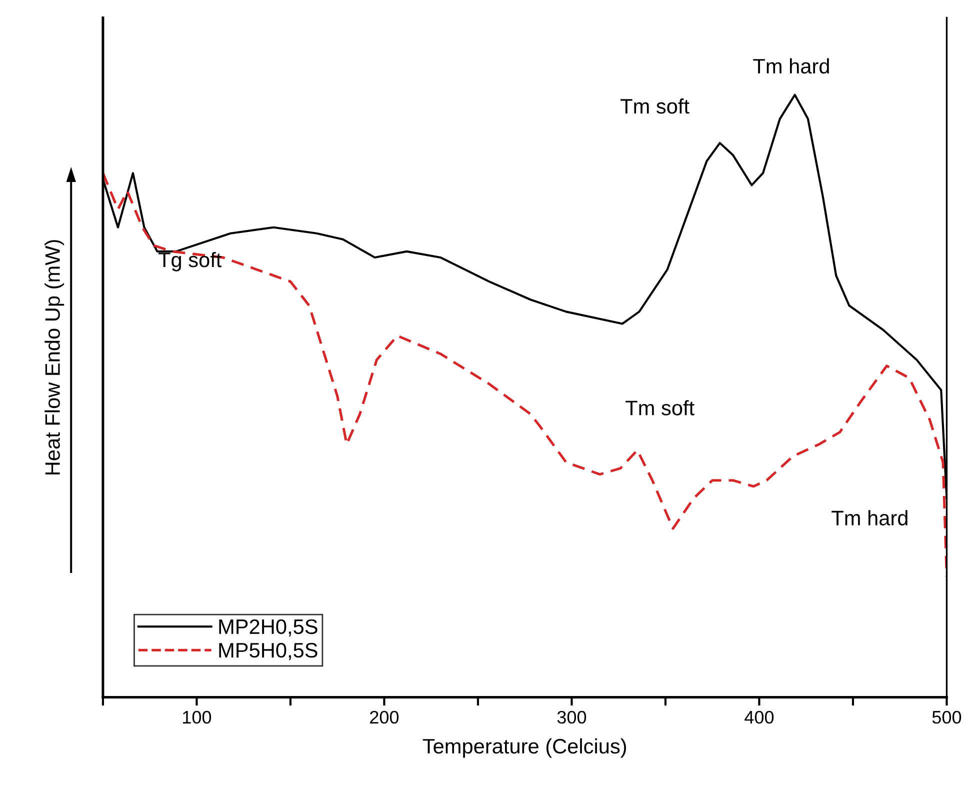  What do you see at coordinates (54, 357) in the screenshot?
I see `y-axis-title: Heat Flow Endo Up (mW)` at bounding box center [54, 357].